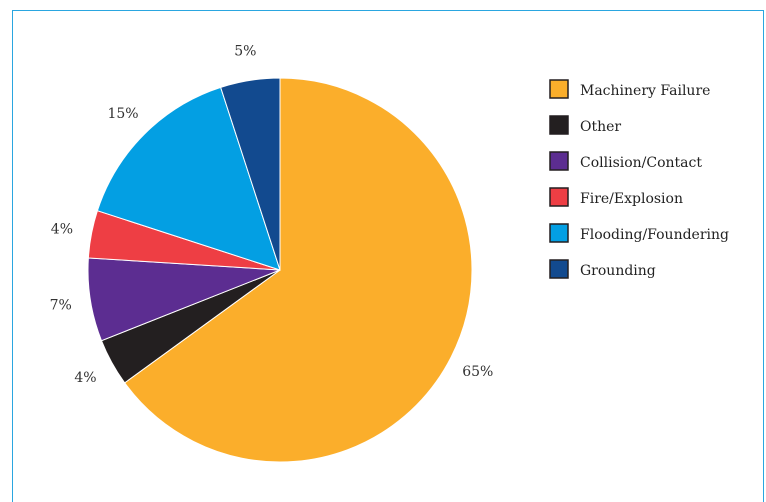 This screenshot has height=502, width=766. Describe the element at coordinates (85, 378) in the screenshot. I see `pie-label-other: 4%` at that location.